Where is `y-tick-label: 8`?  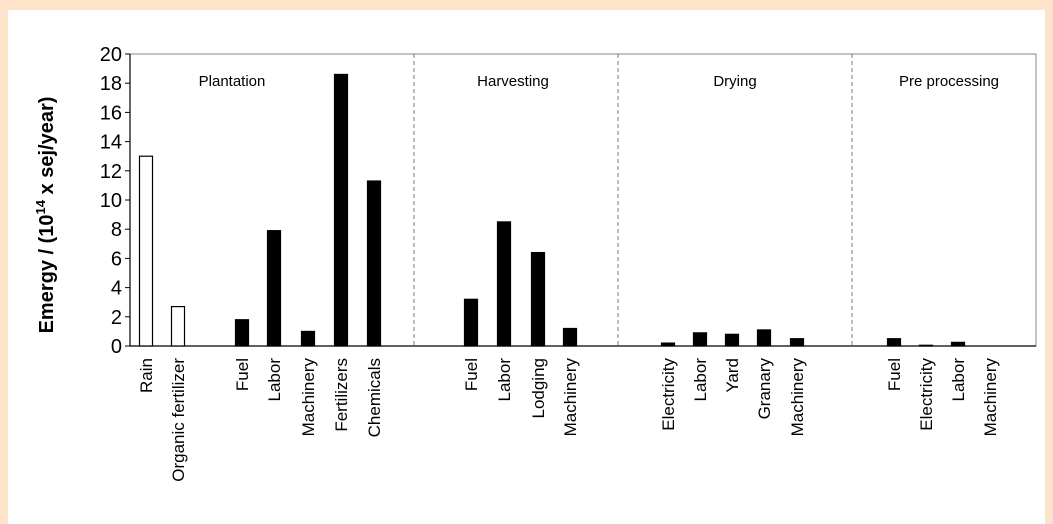 y-tick-label: 8 is located at coordinates (116, 230).